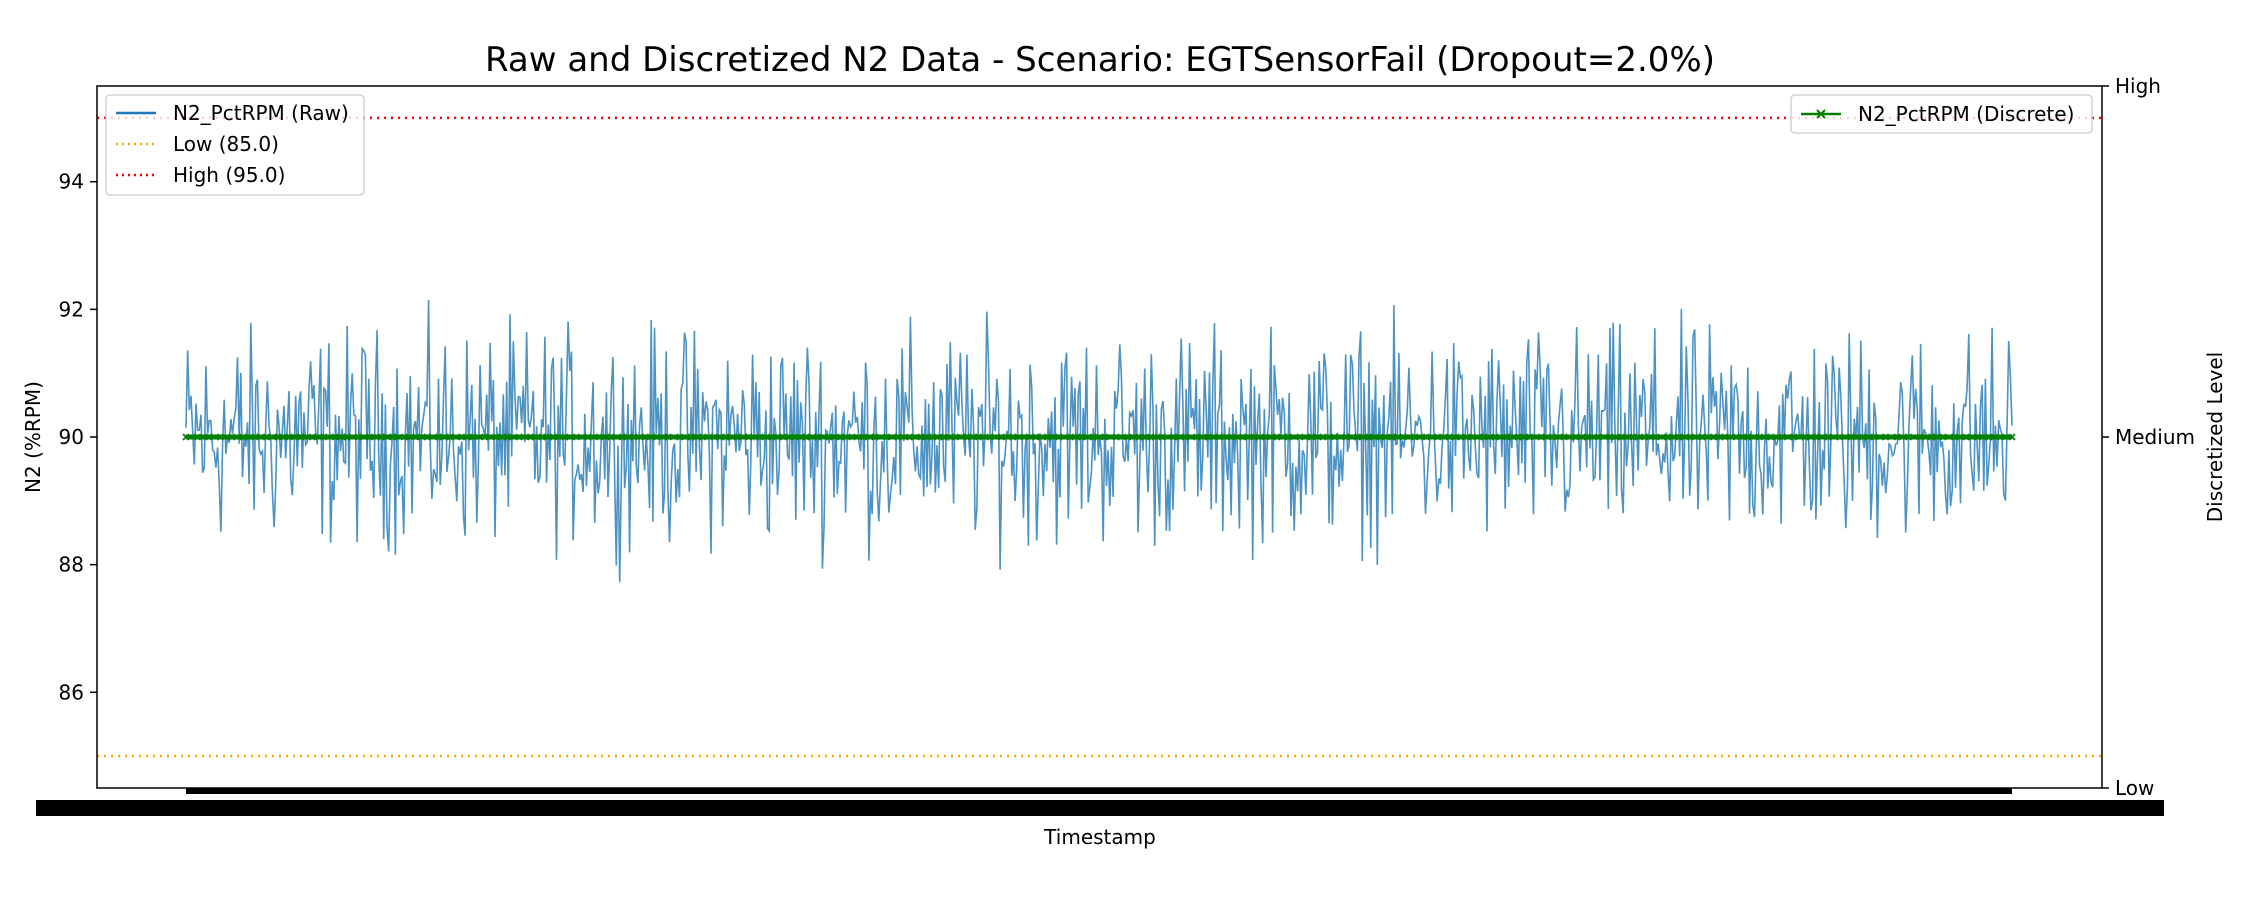 This screenshot has height=900, width=2250. I want to click on legend-low-label: Low (85.0), so click(226, 144).